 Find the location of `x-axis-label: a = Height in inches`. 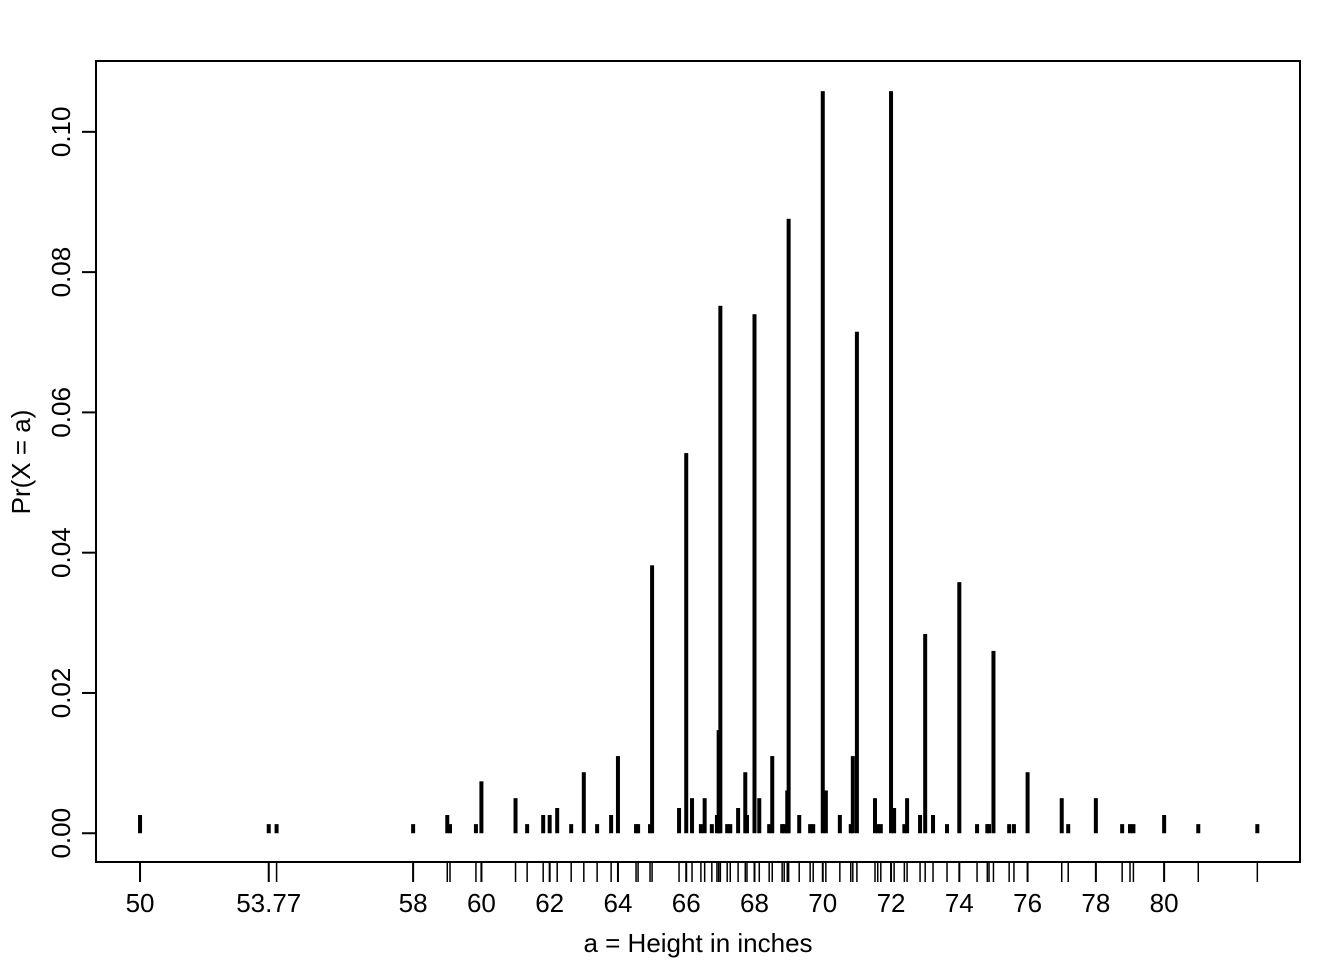

x-axis-label: a = Height in inches is located at coordinates (697, 943).